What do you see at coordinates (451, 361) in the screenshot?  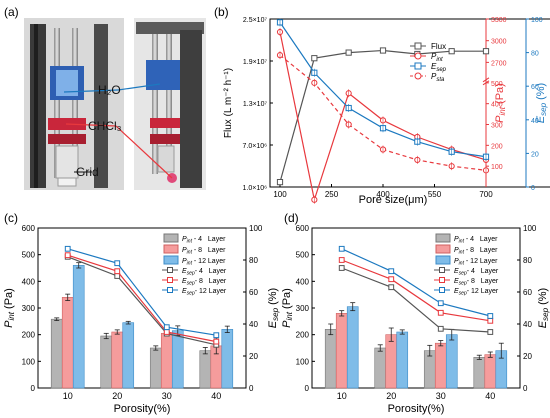 I see `d-bar-s2` at bounding box center [451, 361].